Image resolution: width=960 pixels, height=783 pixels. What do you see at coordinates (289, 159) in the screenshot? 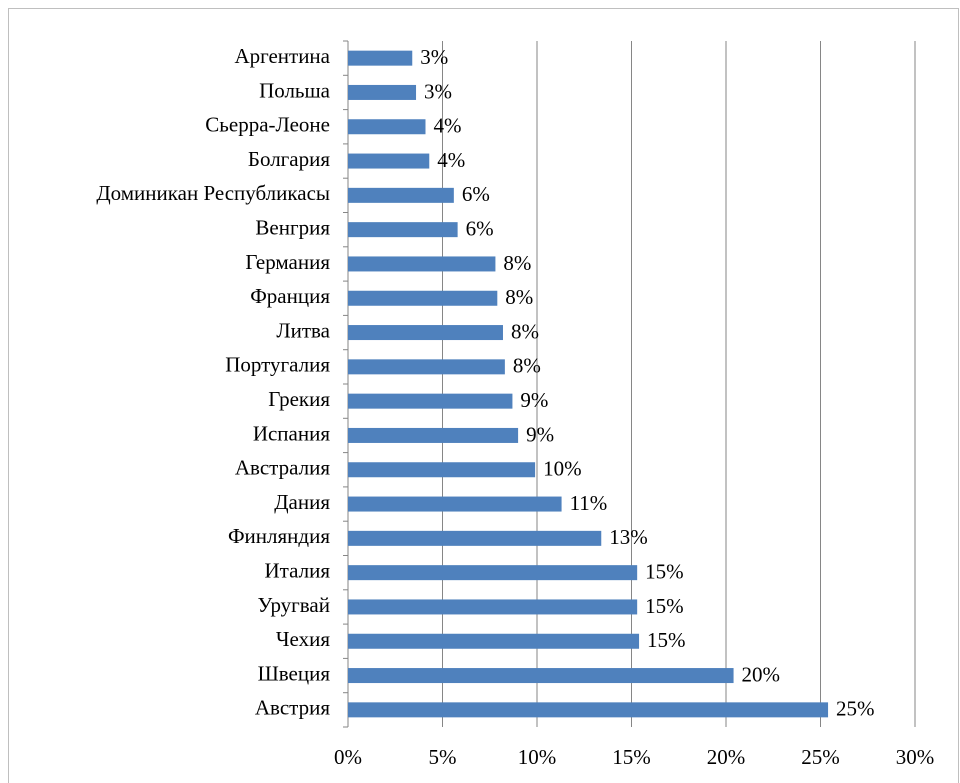
I see `y-tick-label: Болгария` at bounding box center [289, 159].